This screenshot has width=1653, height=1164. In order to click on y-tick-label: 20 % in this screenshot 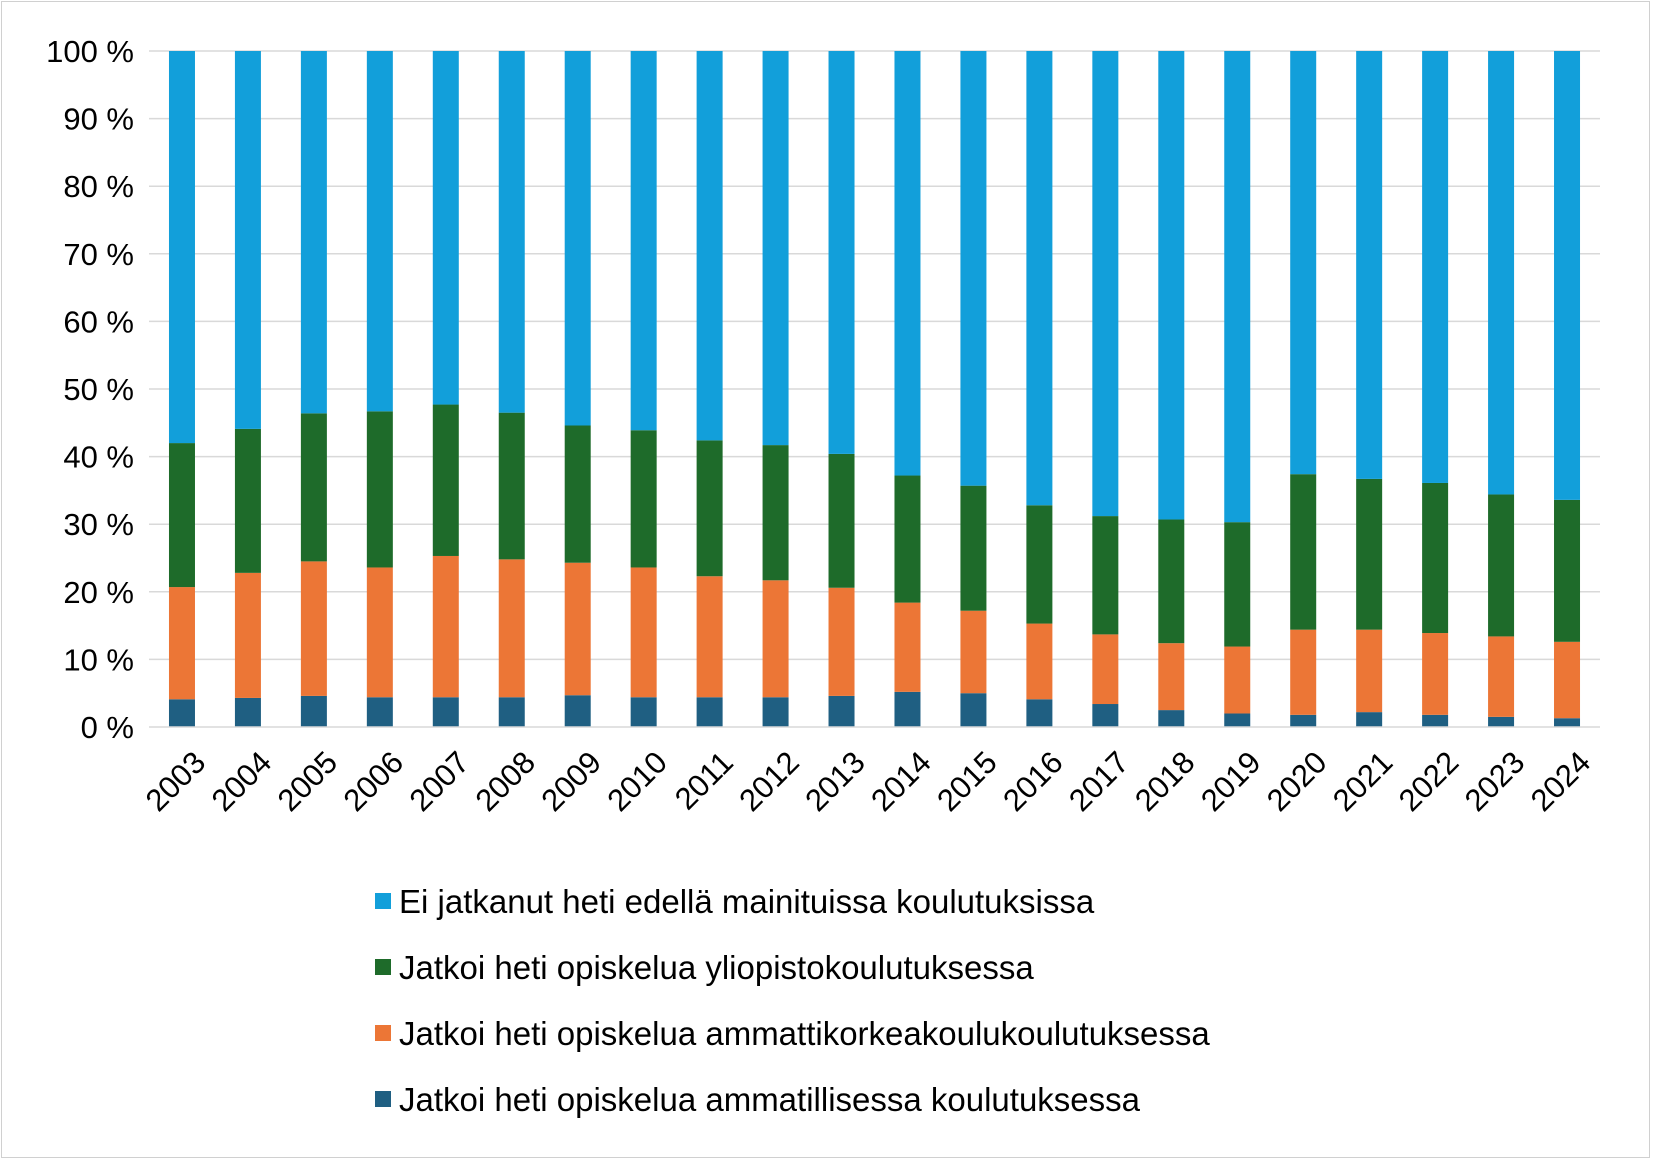, I will do `click(98, 592)`.